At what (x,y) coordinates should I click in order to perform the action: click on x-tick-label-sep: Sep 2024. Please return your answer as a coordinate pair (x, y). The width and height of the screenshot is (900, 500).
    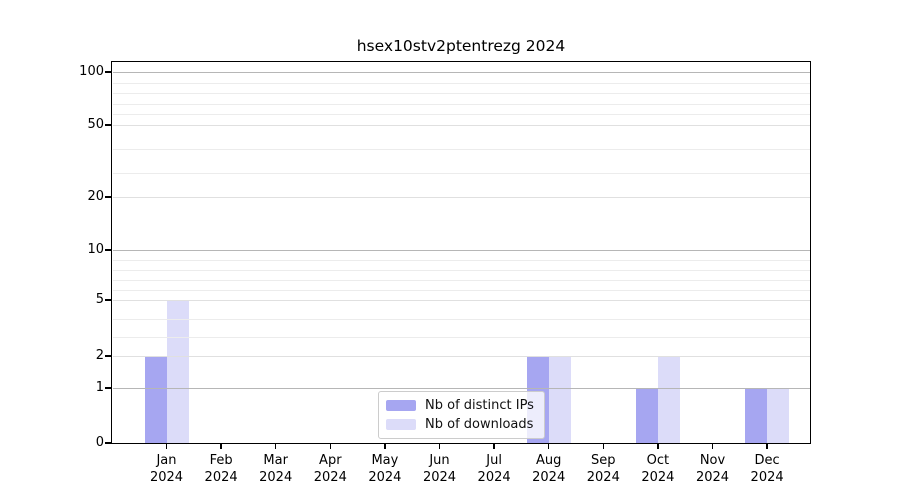
    Looking at the image, I should click on (603, 469).